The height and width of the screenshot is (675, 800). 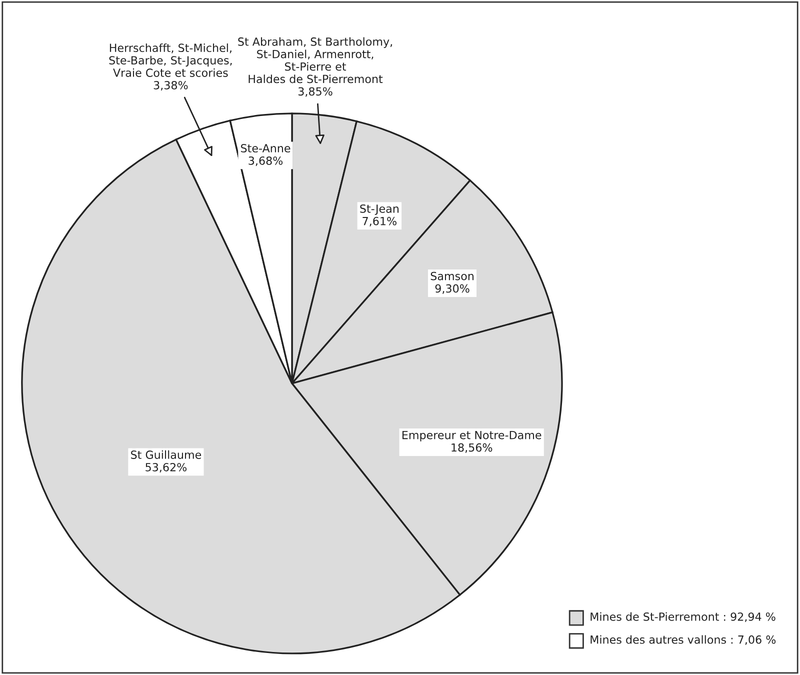 What do you see at coordinates (472, 448) in the screenshot?
I see `data-label: 18,56%` at bounding box center [472, 448].